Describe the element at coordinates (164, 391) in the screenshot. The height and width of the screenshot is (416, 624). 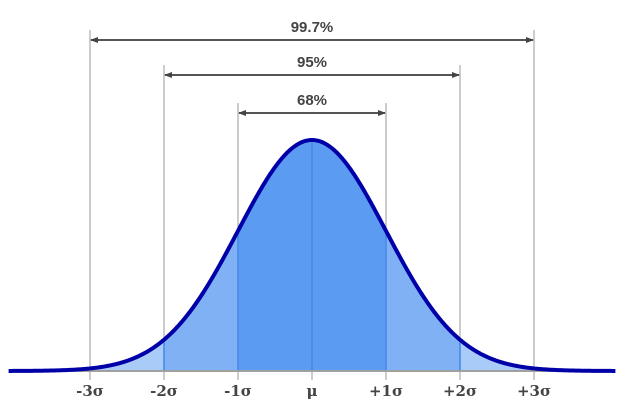
I see `x-tick-label: -2σ` at that location.